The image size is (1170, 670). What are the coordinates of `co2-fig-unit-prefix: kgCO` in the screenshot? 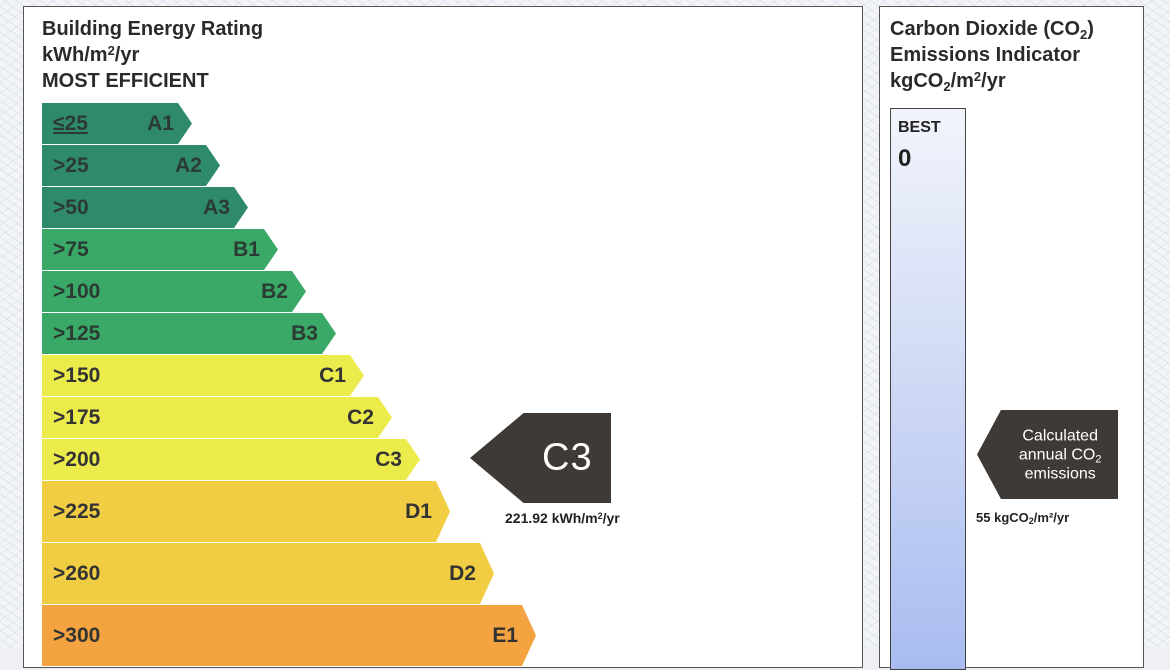 It's located at (1011, 517).